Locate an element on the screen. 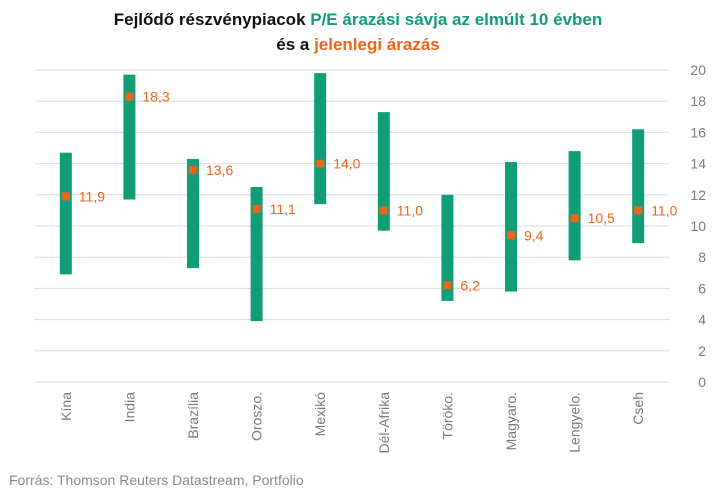 This screenshot has height=501, width=718. data-label: 13,6 is located at coordinates (219, 170).